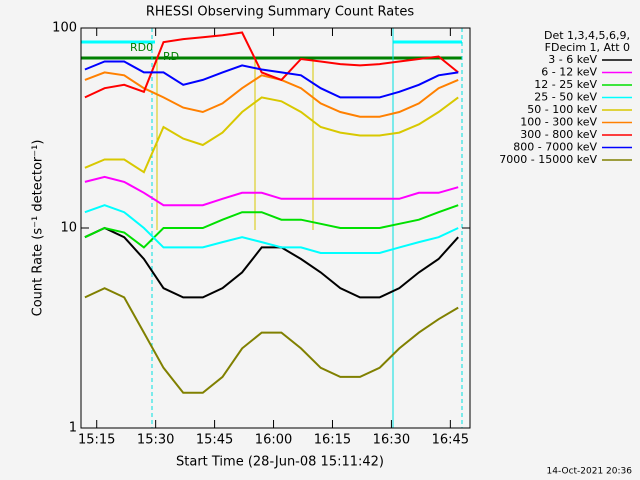 Image resolution: width=640 pixels, height=480 pixels. I want to click on y-tick-label: 100, so click(64, 28).